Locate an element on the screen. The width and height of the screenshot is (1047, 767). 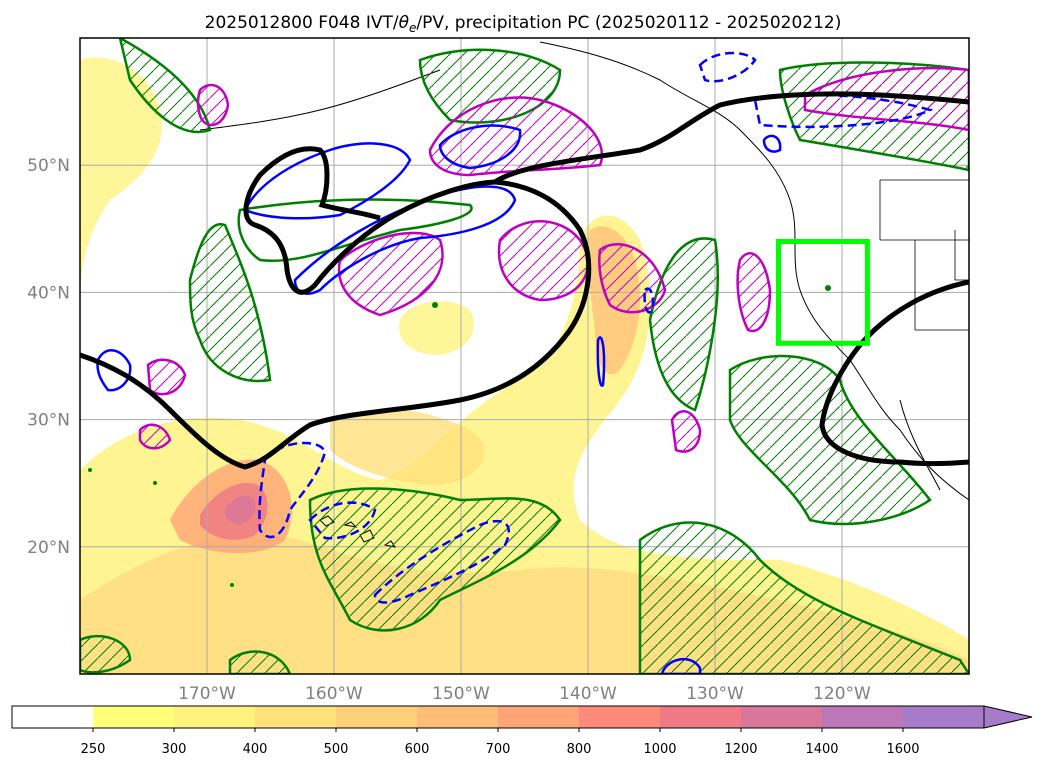
colorbar-extend-arrow is located at coordinates (1008, 717).